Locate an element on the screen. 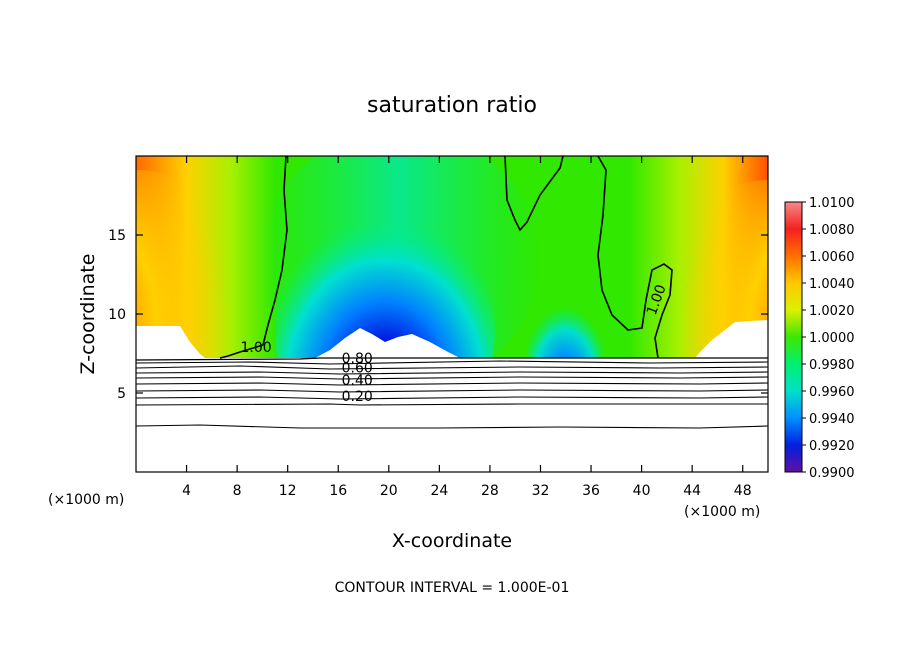 This screenshot has height=654, width=904. x-tick-label: 12 is located at coordinates (288, 491).